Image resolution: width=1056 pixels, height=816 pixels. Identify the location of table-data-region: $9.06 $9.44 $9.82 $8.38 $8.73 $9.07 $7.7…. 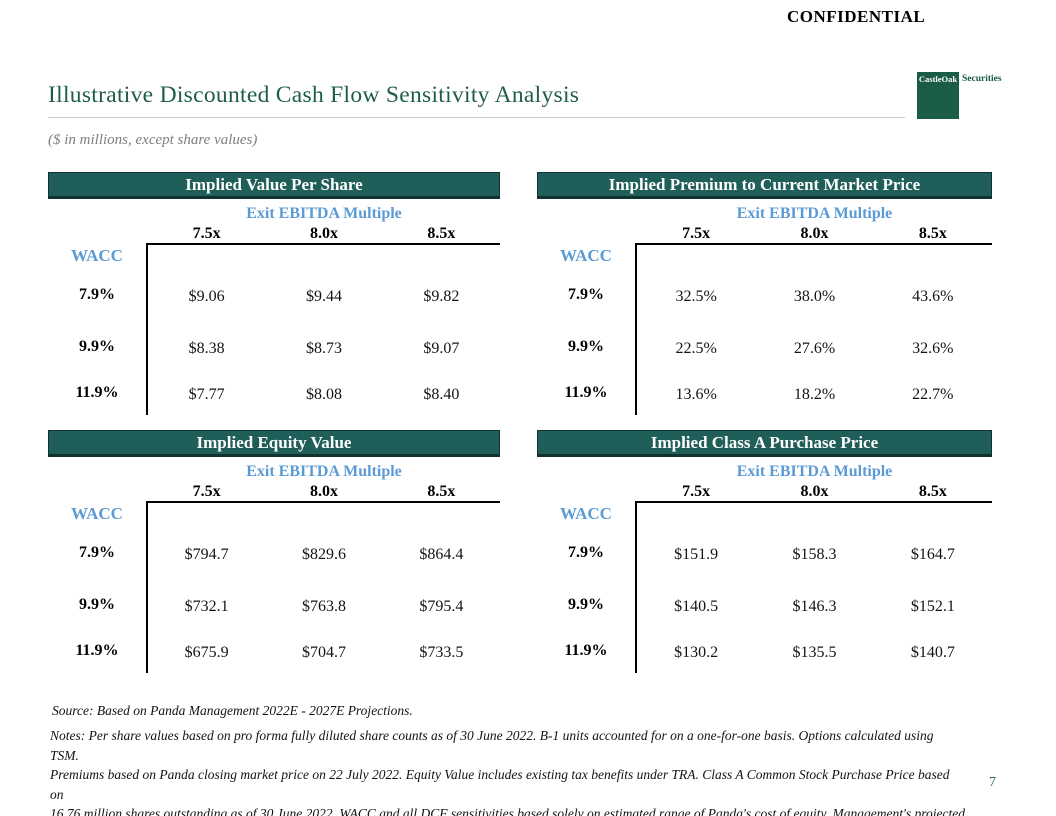
(323, 329).